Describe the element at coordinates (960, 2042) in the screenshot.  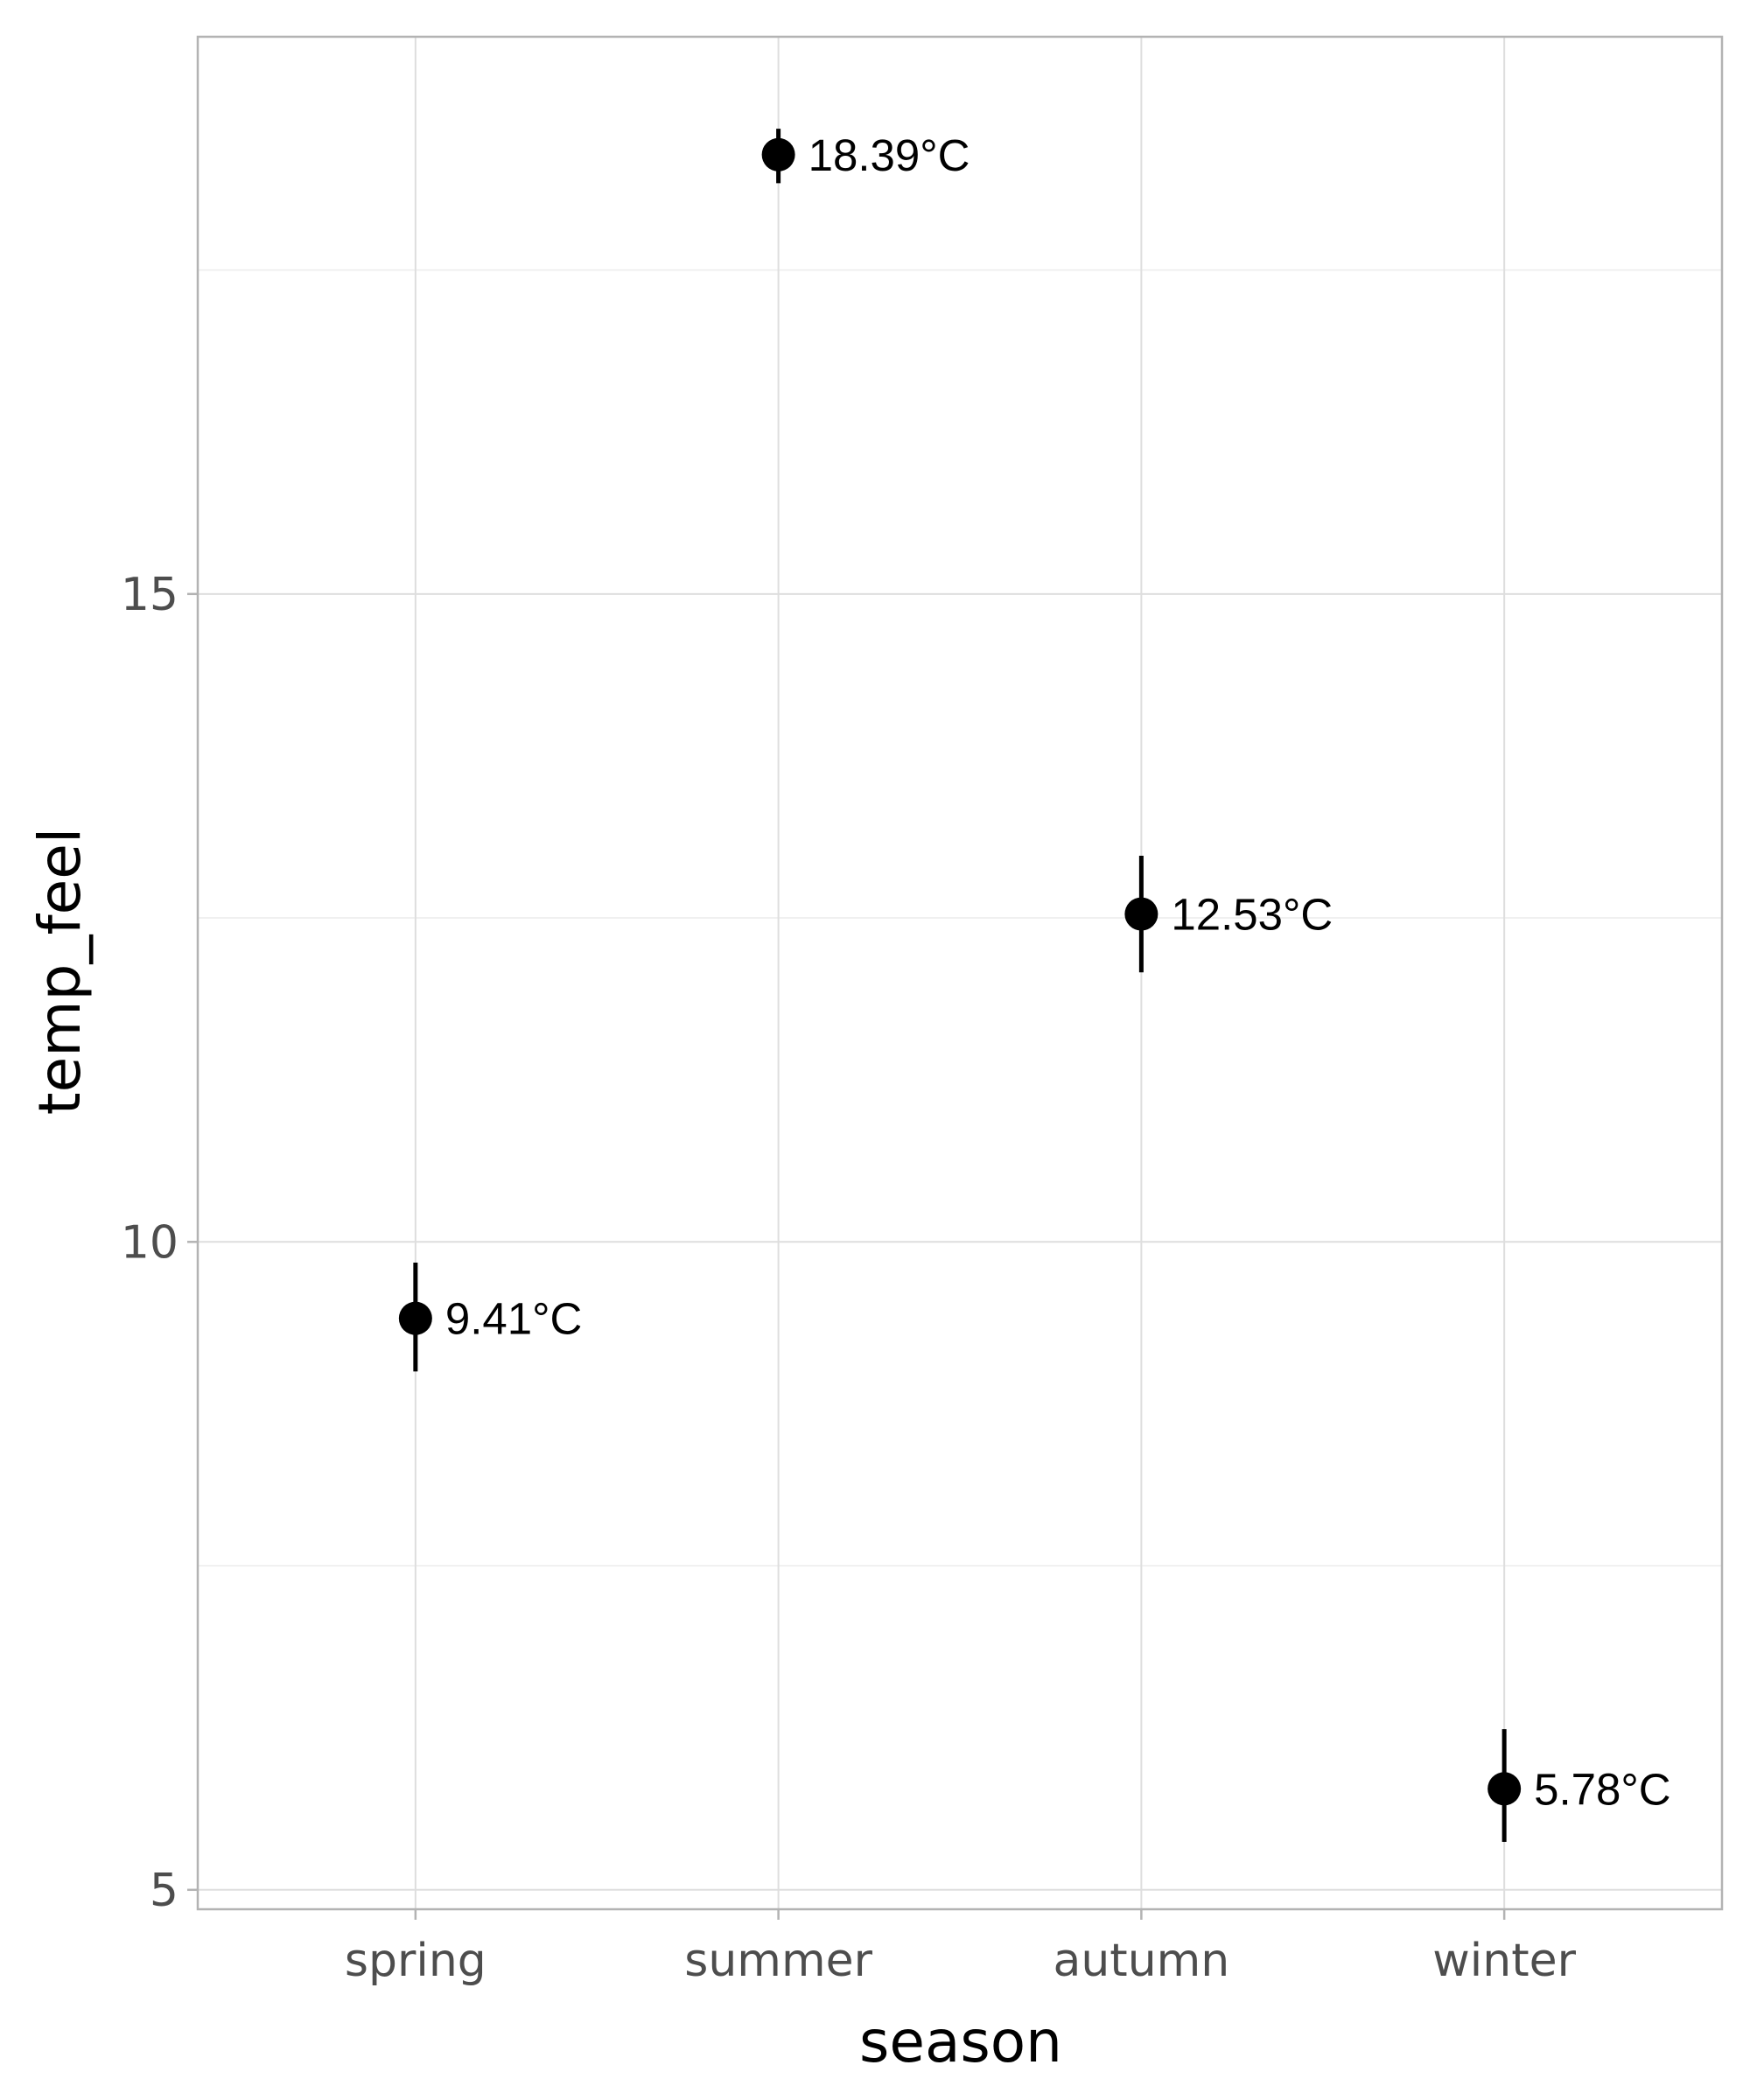
I see `x-axis-title: season` at that location.